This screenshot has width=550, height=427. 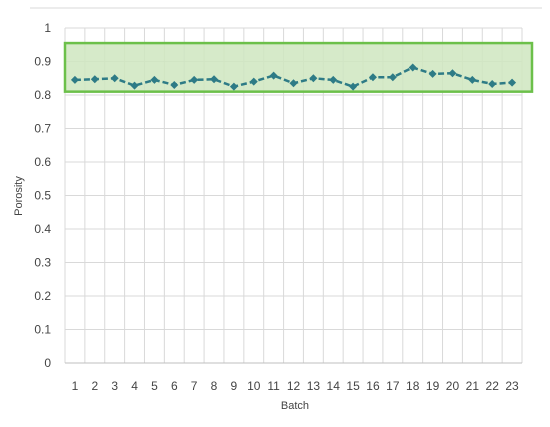 What do you see at coordinates (42, 330) in the screenshot?
I see `y-tick-label: 0.1` at bounding box center [42, 330].